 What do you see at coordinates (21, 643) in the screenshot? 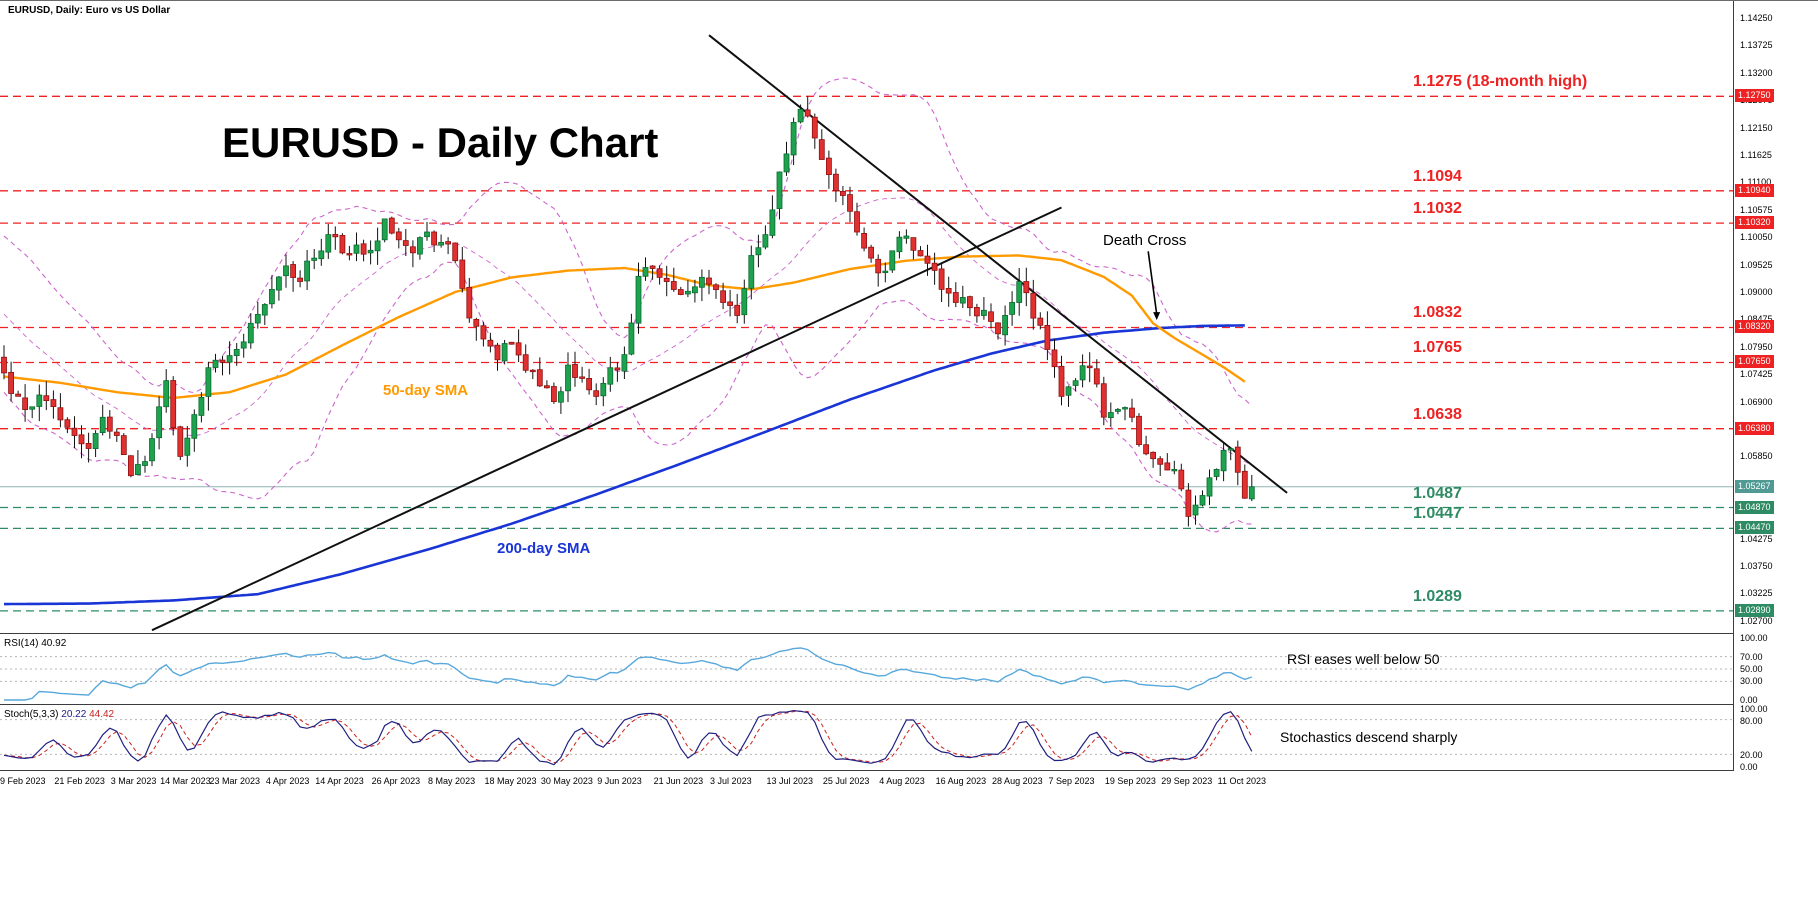
I see `rsi-name: RSI(14)` at bounding box center [21, 643].